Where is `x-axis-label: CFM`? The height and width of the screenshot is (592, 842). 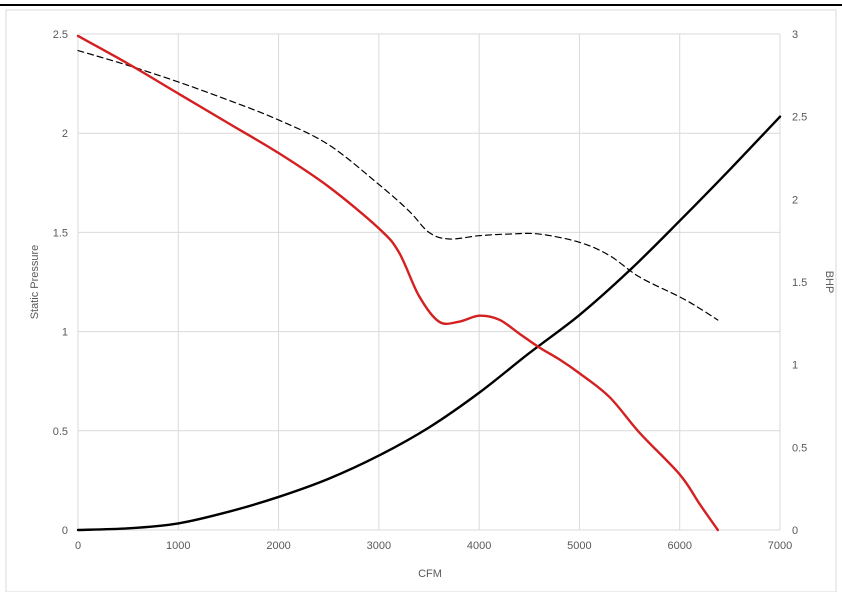 x-axis-label: CFM is located at coordinates (430, 574).